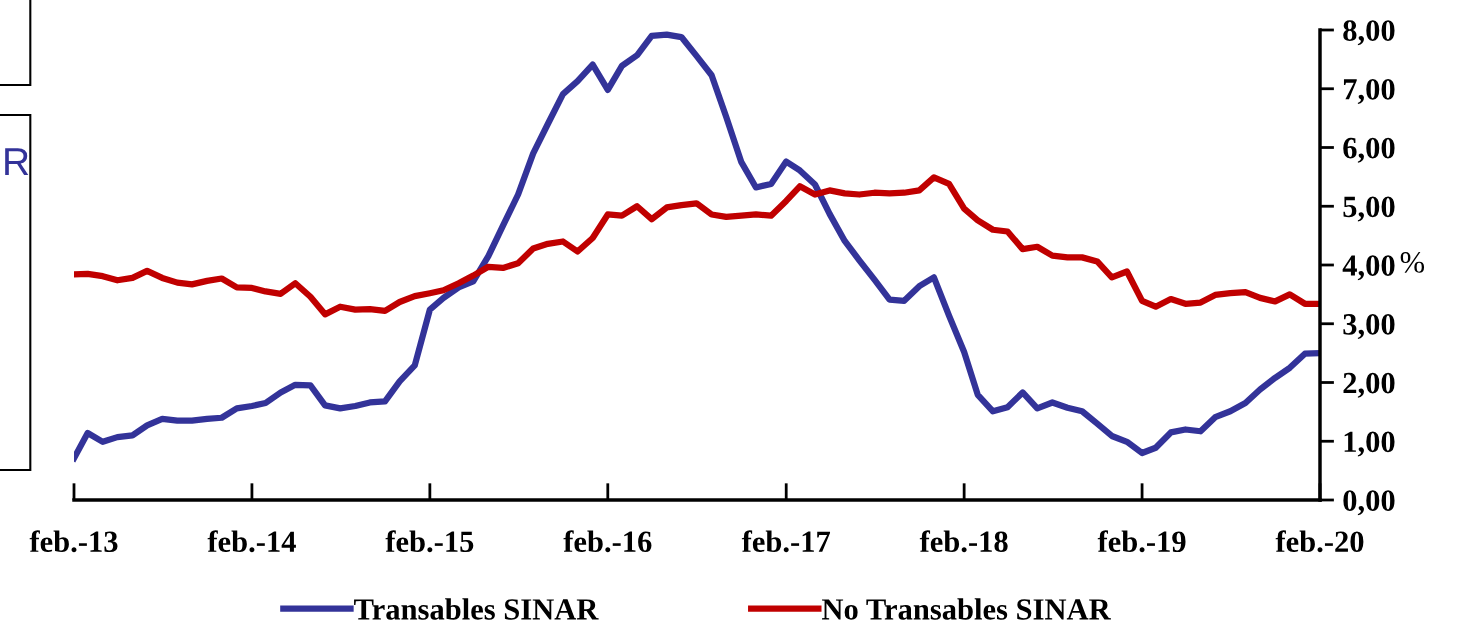 This screenshot has width=1469, height=644. Describe the element at coordinates (607, 541) in the screenshot. I see `x-tick-label: feb.-16` at that location.